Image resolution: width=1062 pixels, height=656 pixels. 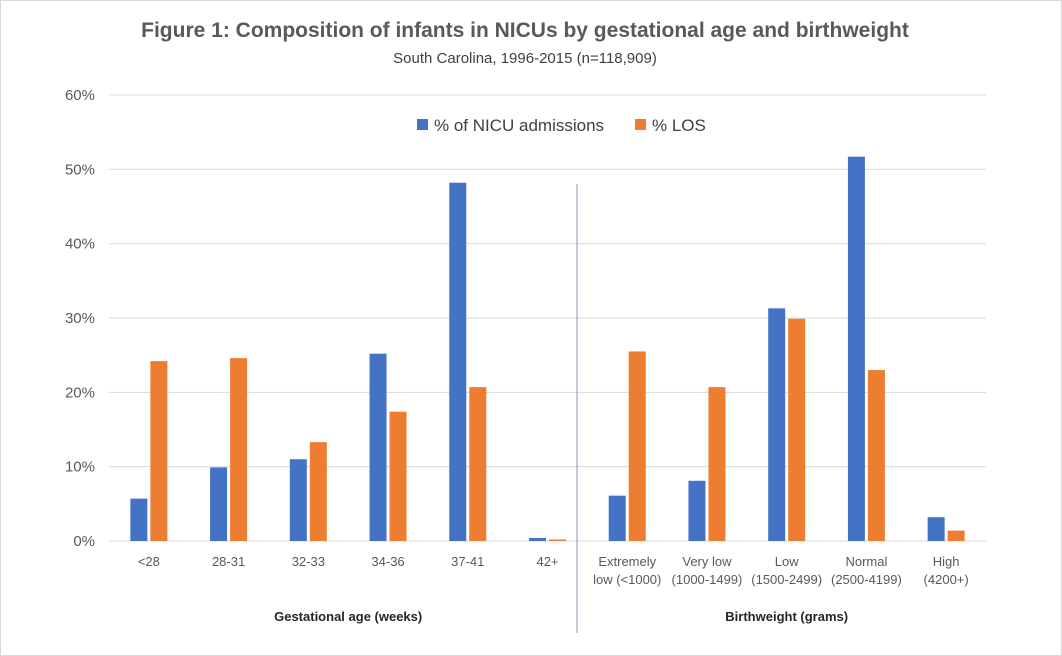 I want to click on y-tick-label: 0%, so click(x=84, y=541).